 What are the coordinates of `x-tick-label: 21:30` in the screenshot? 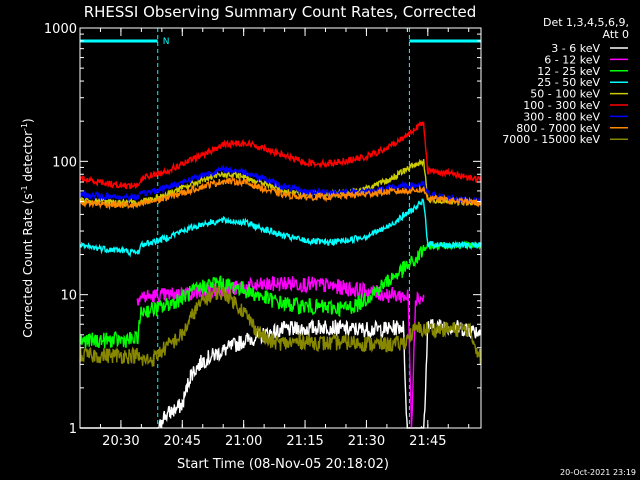 It's located at (366, 441).